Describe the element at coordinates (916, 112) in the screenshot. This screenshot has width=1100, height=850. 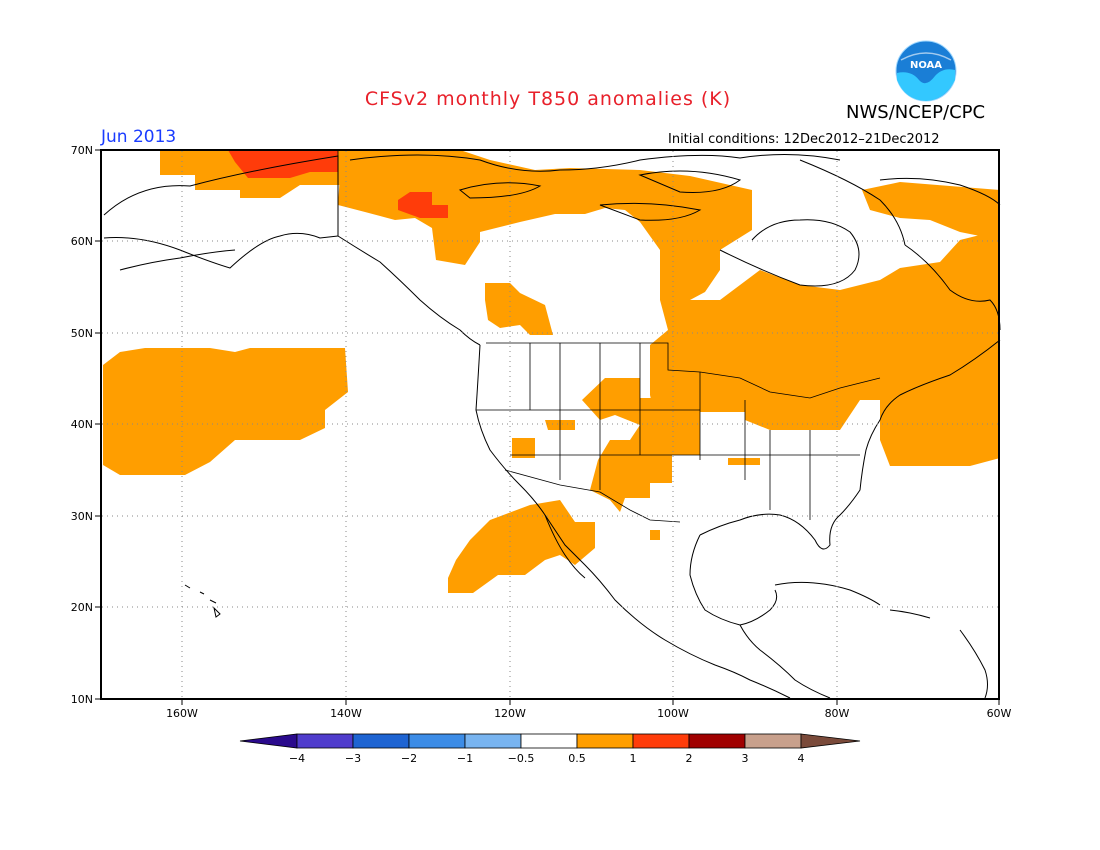
I see `agency-label: NWS/NCEP/CPC` at that location.